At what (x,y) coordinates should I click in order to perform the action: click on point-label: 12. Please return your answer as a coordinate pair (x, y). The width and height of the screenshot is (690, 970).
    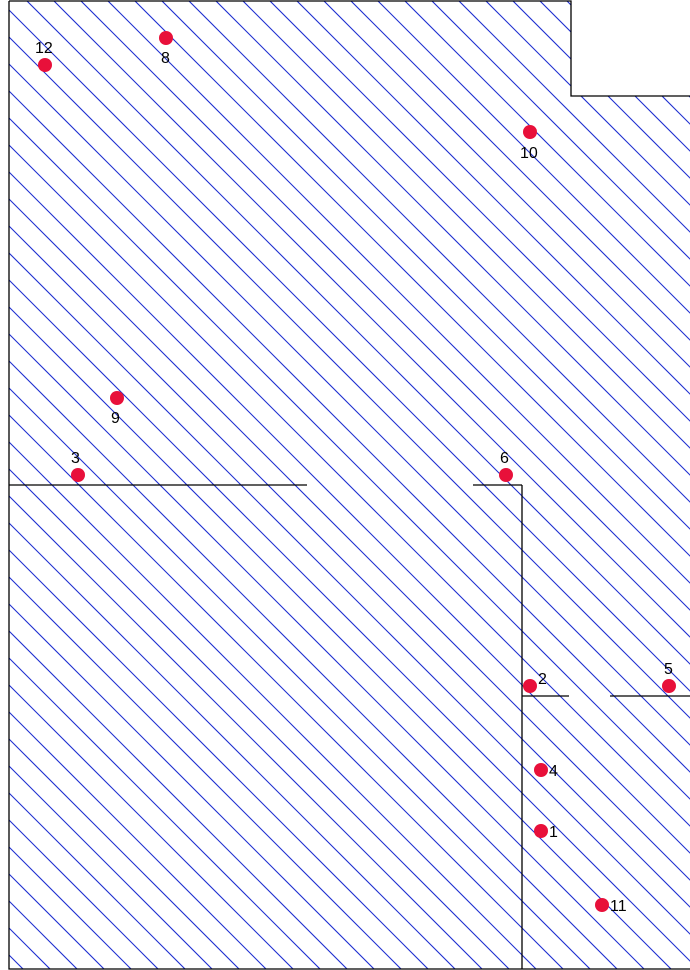
    Looking at the image, I should click on (44, 48).